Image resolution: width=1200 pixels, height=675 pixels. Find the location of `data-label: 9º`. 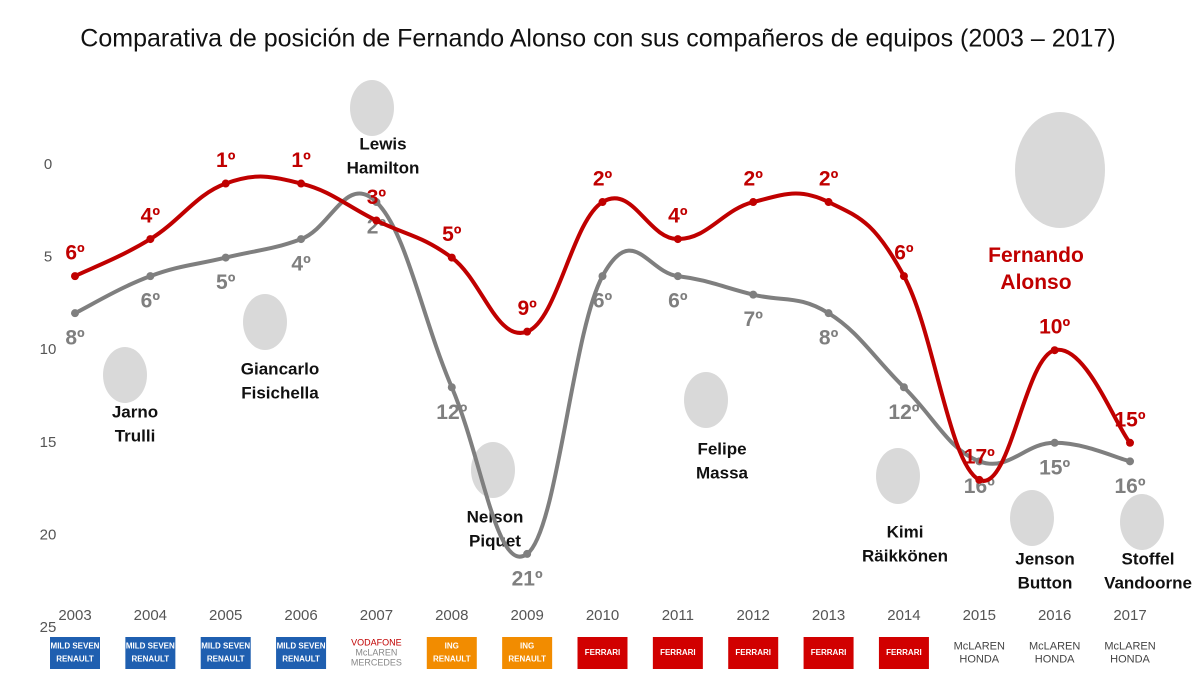

data-label: 9º is located at coordinates (527, 308).